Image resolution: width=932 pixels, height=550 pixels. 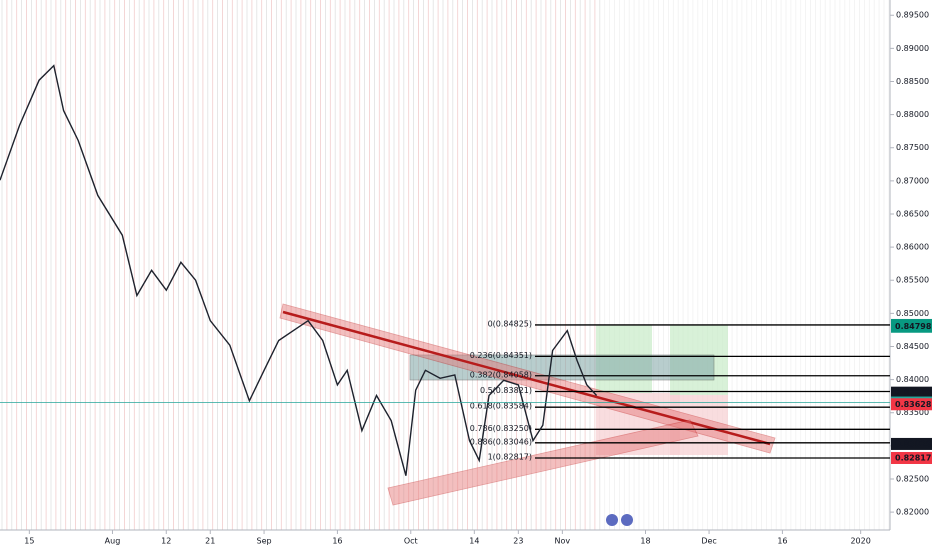 What do you see at coordinates (501, 355) in the screenshot?
I see `fib-label: 0.236(0.84351)` at bounding box center [501, 355].